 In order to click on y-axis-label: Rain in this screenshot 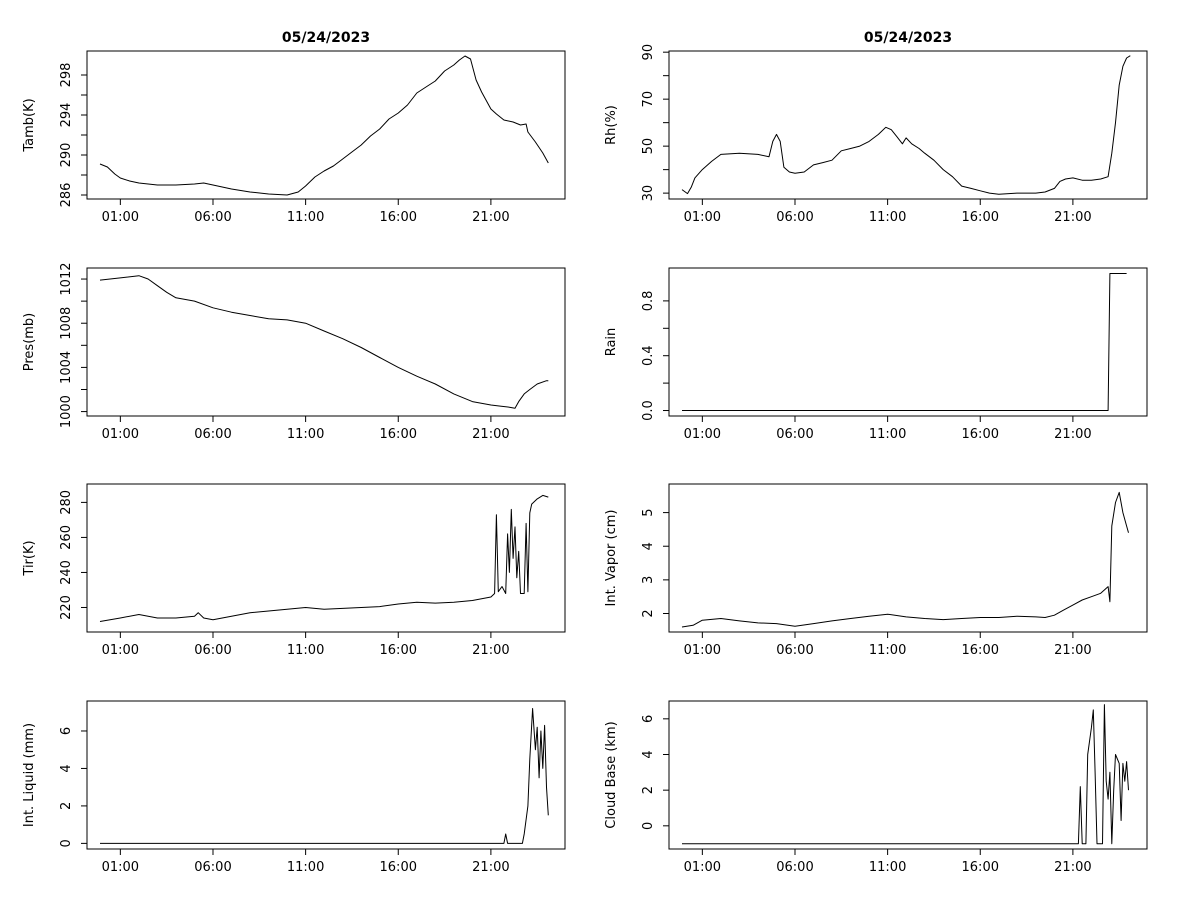, I will do `click(611, 342)`.